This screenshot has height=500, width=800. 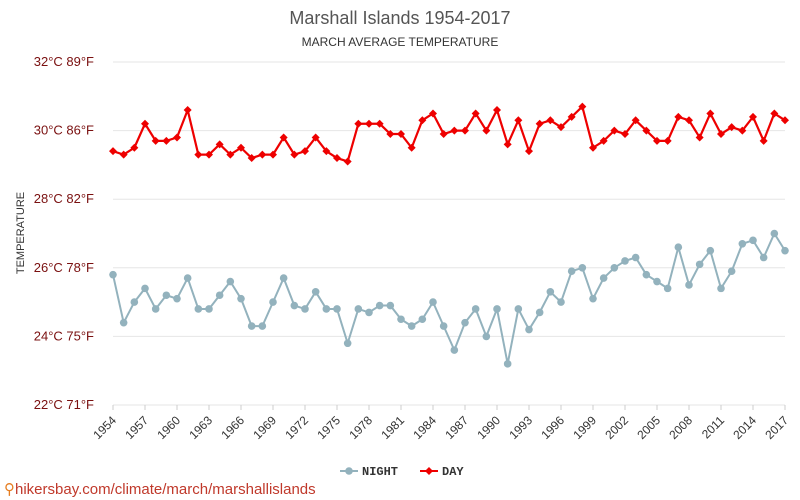 I want to click on legend: NIGHT DAY, so click(x=402, y=472).